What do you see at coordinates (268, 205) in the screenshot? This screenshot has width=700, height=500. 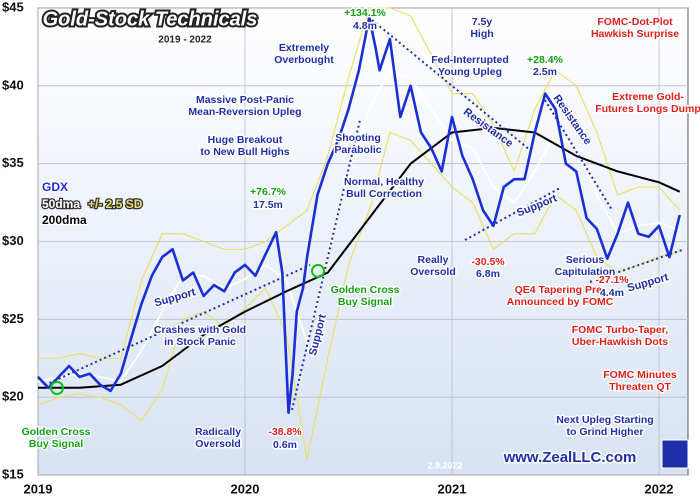 I see `annotation: 17.5m` at bounding box center [268, 205].